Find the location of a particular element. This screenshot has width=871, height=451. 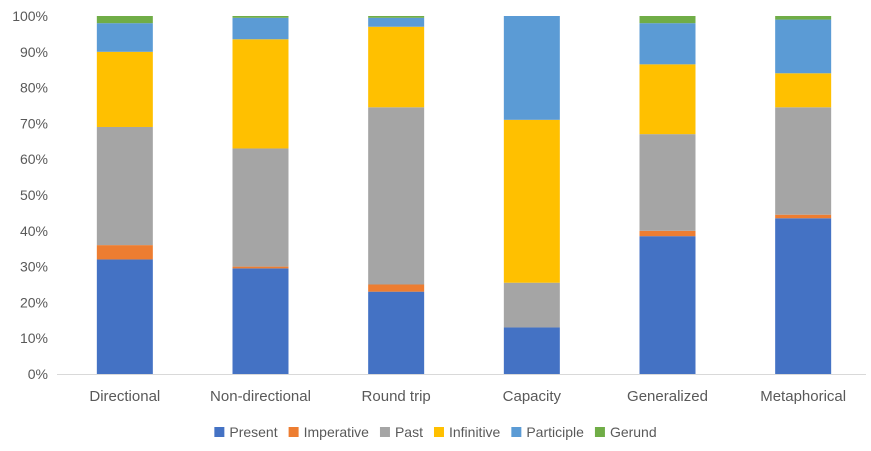

legend-swatch-gerund is located at coordinates (599, 432).